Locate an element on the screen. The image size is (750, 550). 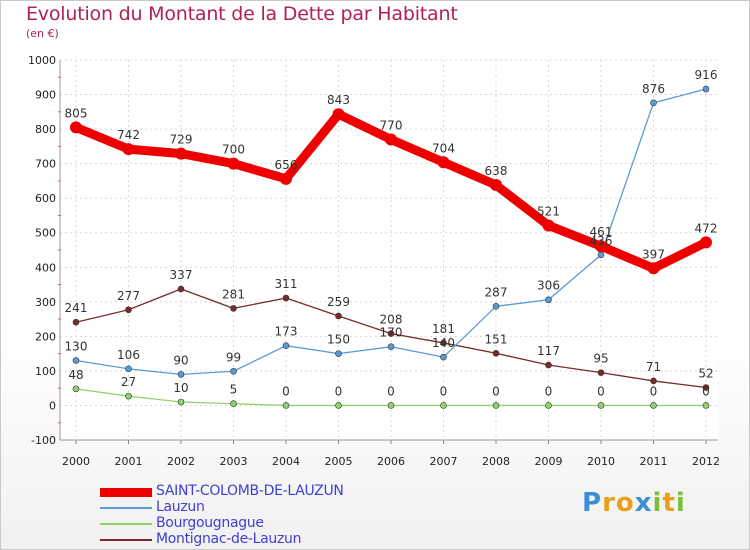
proxiti-logo: Proxiti is located at coordinates (634, 503).